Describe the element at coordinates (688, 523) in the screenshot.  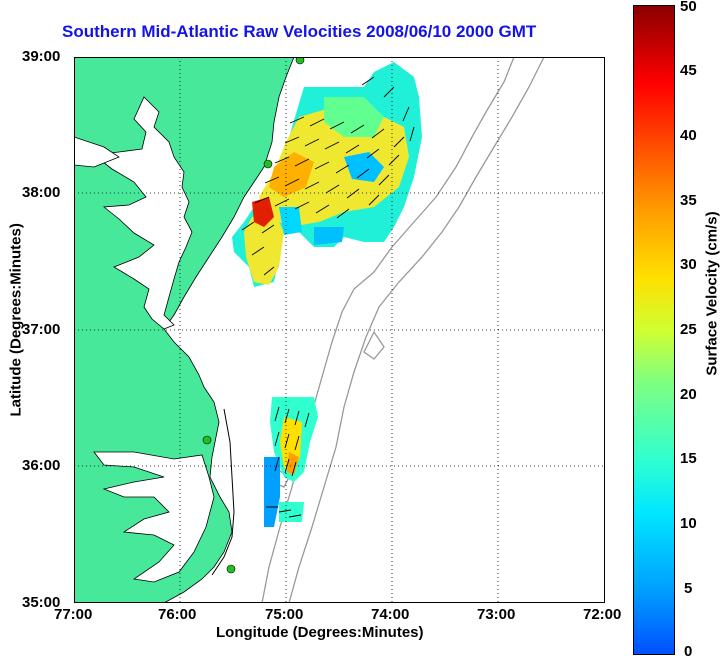
I see `colorbar-tick: 10` at that location.